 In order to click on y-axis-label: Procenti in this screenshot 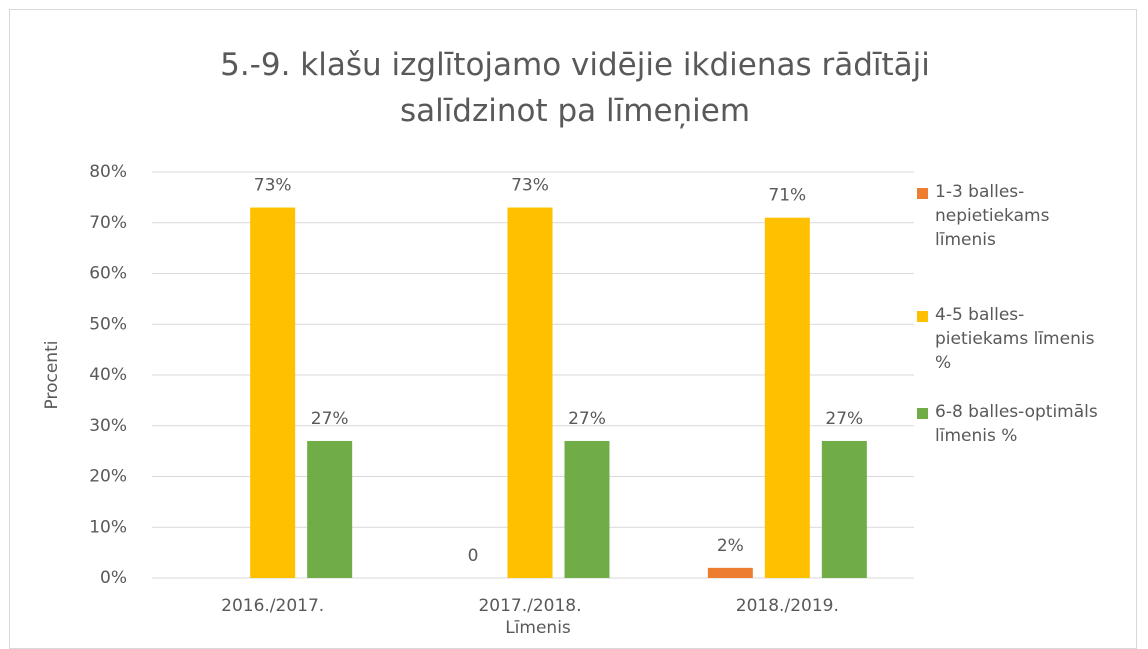, I will do `click(52, 375)`.